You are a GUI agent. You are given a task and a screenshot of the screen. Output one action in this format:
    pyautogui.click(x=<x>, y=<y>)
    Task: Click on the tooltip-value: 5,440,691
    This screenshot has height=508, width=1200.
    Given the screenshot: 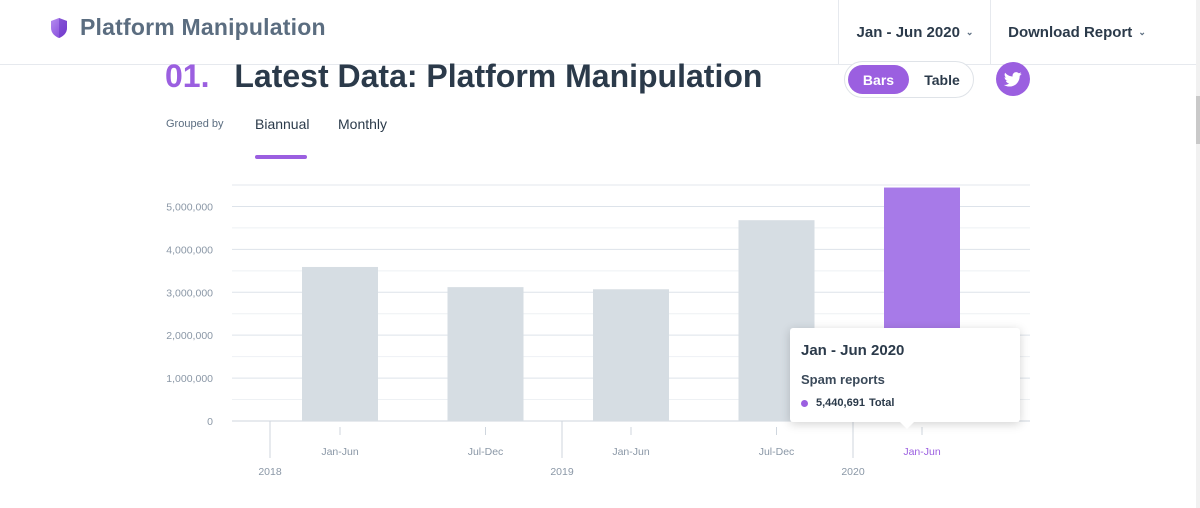 What is the action you would take?
    pyautogui.click(x=840, y=403)
    